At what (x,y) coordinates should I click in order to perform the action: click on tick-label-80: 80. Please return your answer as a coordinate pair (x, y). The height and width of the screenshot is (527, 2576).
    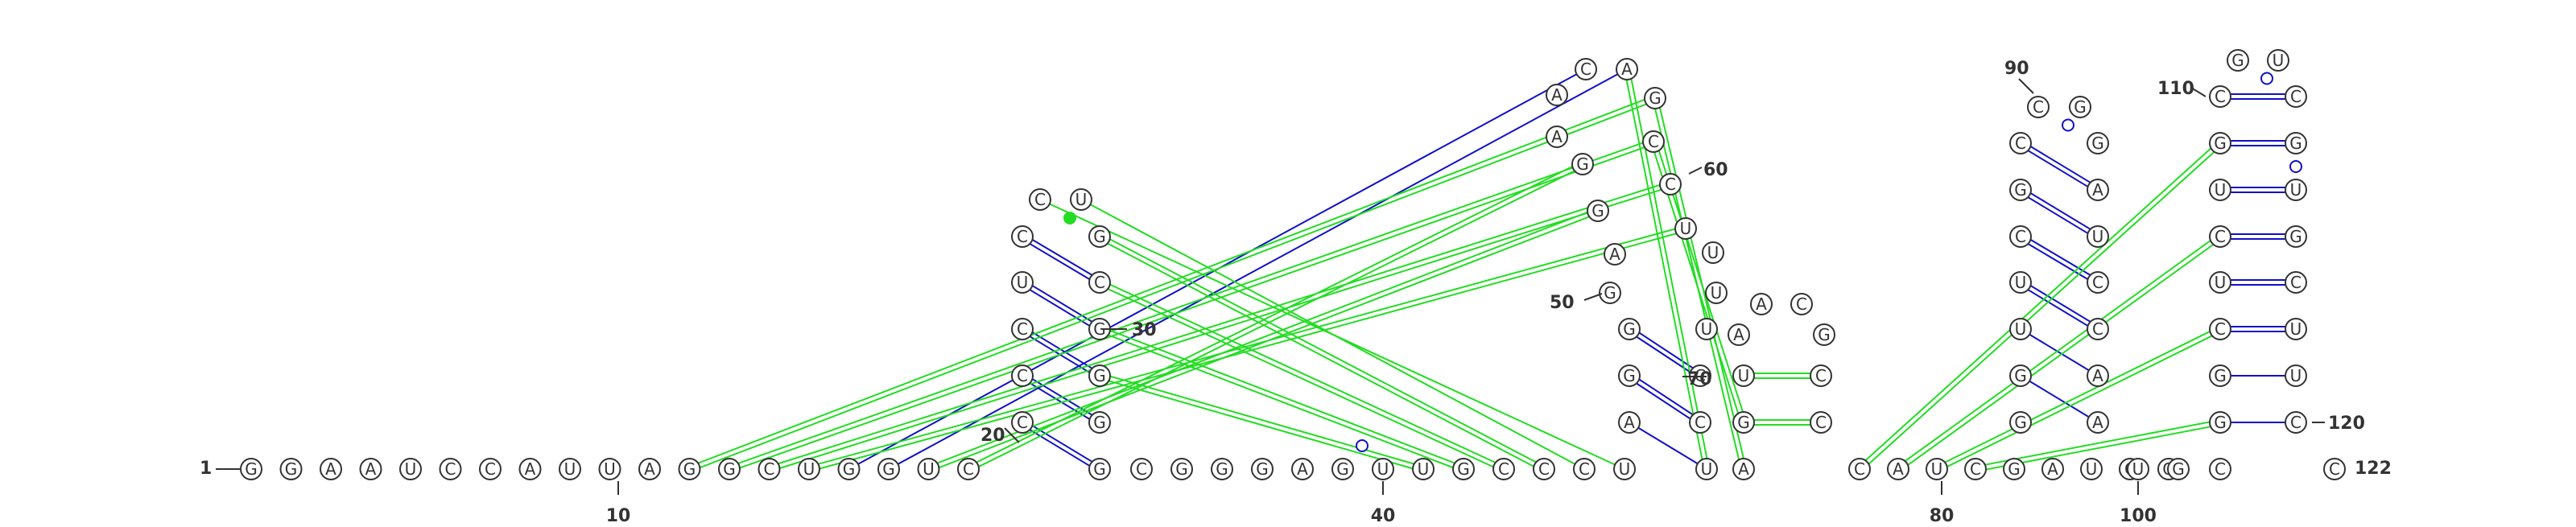
    Looking at the image, I should click on (1942, 516).